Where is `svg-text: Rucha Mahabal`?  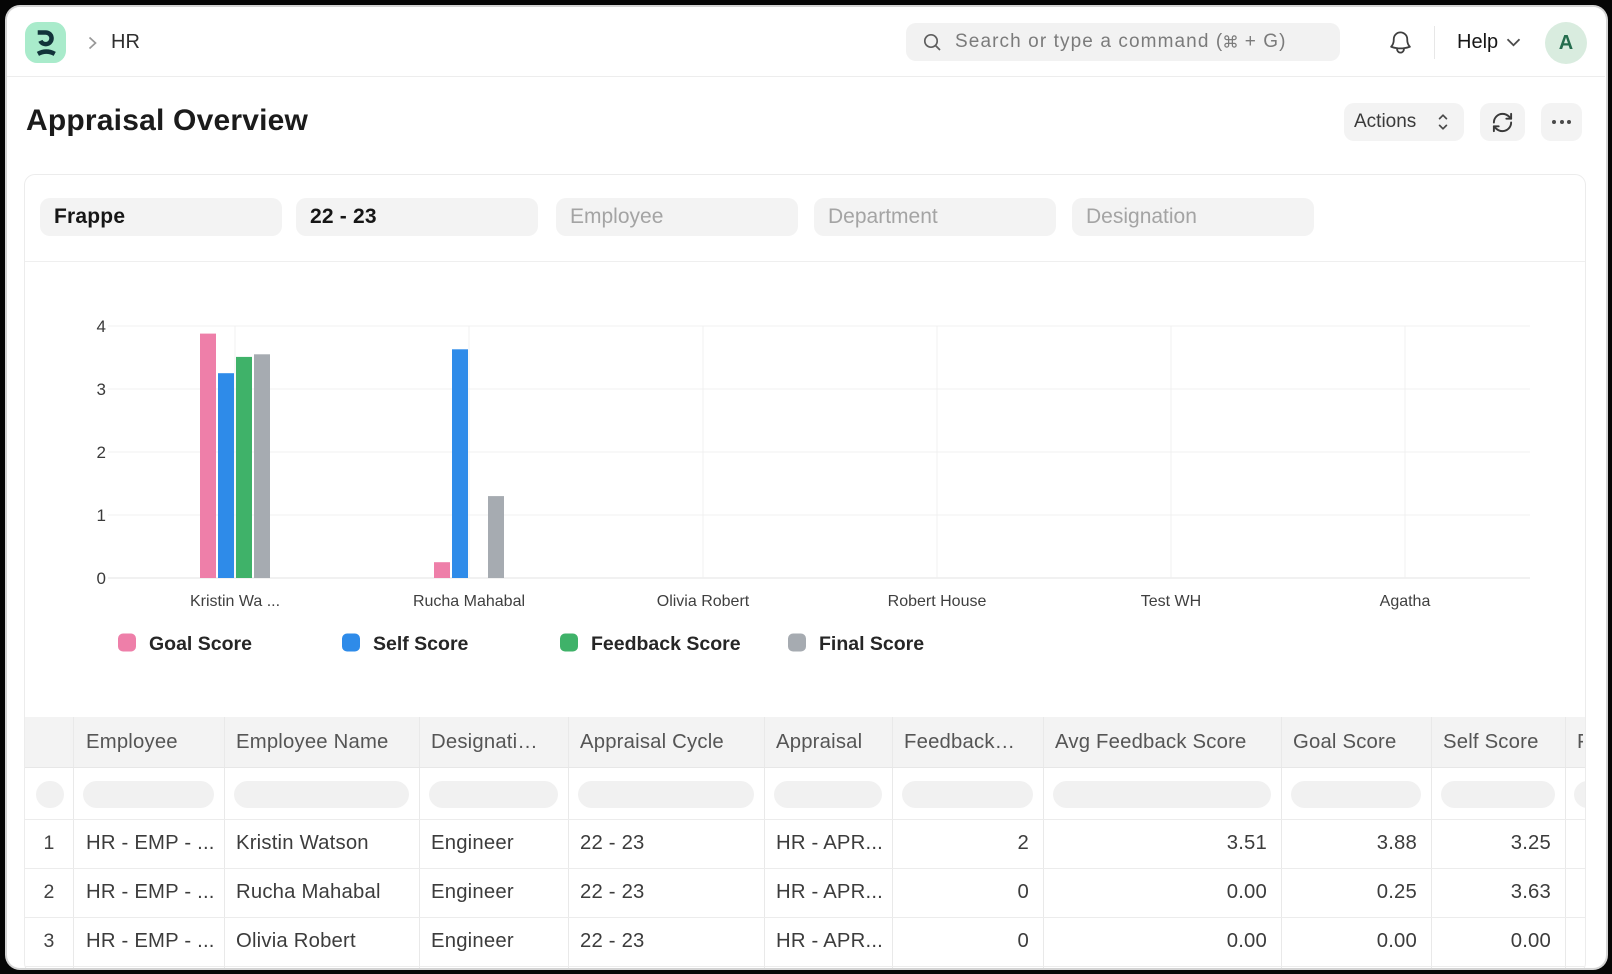
svg-text: Rucha Mahabal is located at coordinates (469, 601).